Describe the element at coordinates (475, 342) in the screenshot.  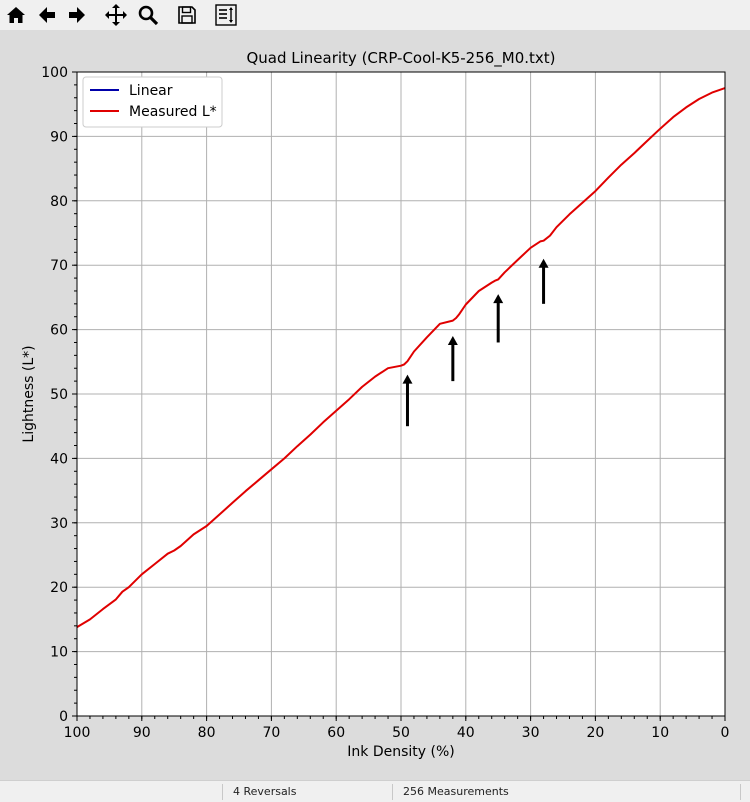
I see `annotation-layer` at that location.